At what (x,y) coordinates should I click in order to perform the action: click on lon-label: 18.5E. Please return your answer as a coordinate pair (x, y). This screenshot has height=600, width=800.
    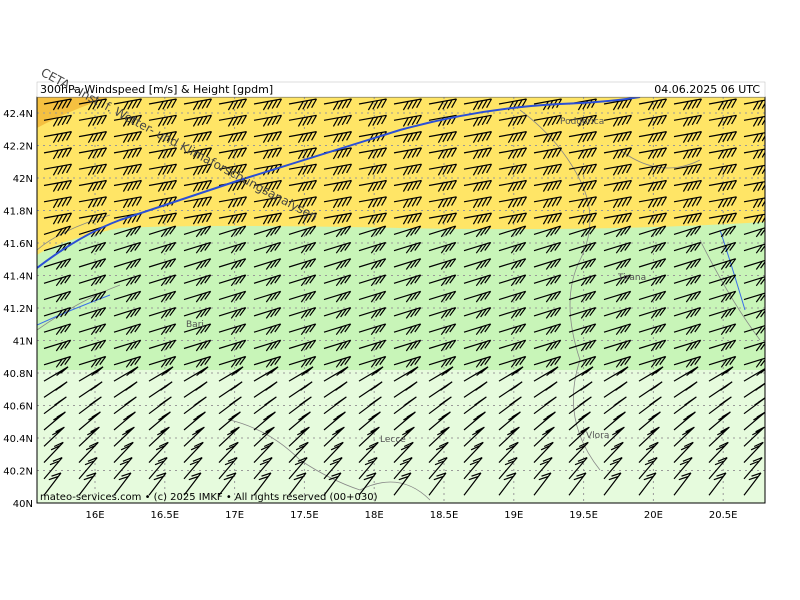
    Looking at the image, I should click on (444, 515).